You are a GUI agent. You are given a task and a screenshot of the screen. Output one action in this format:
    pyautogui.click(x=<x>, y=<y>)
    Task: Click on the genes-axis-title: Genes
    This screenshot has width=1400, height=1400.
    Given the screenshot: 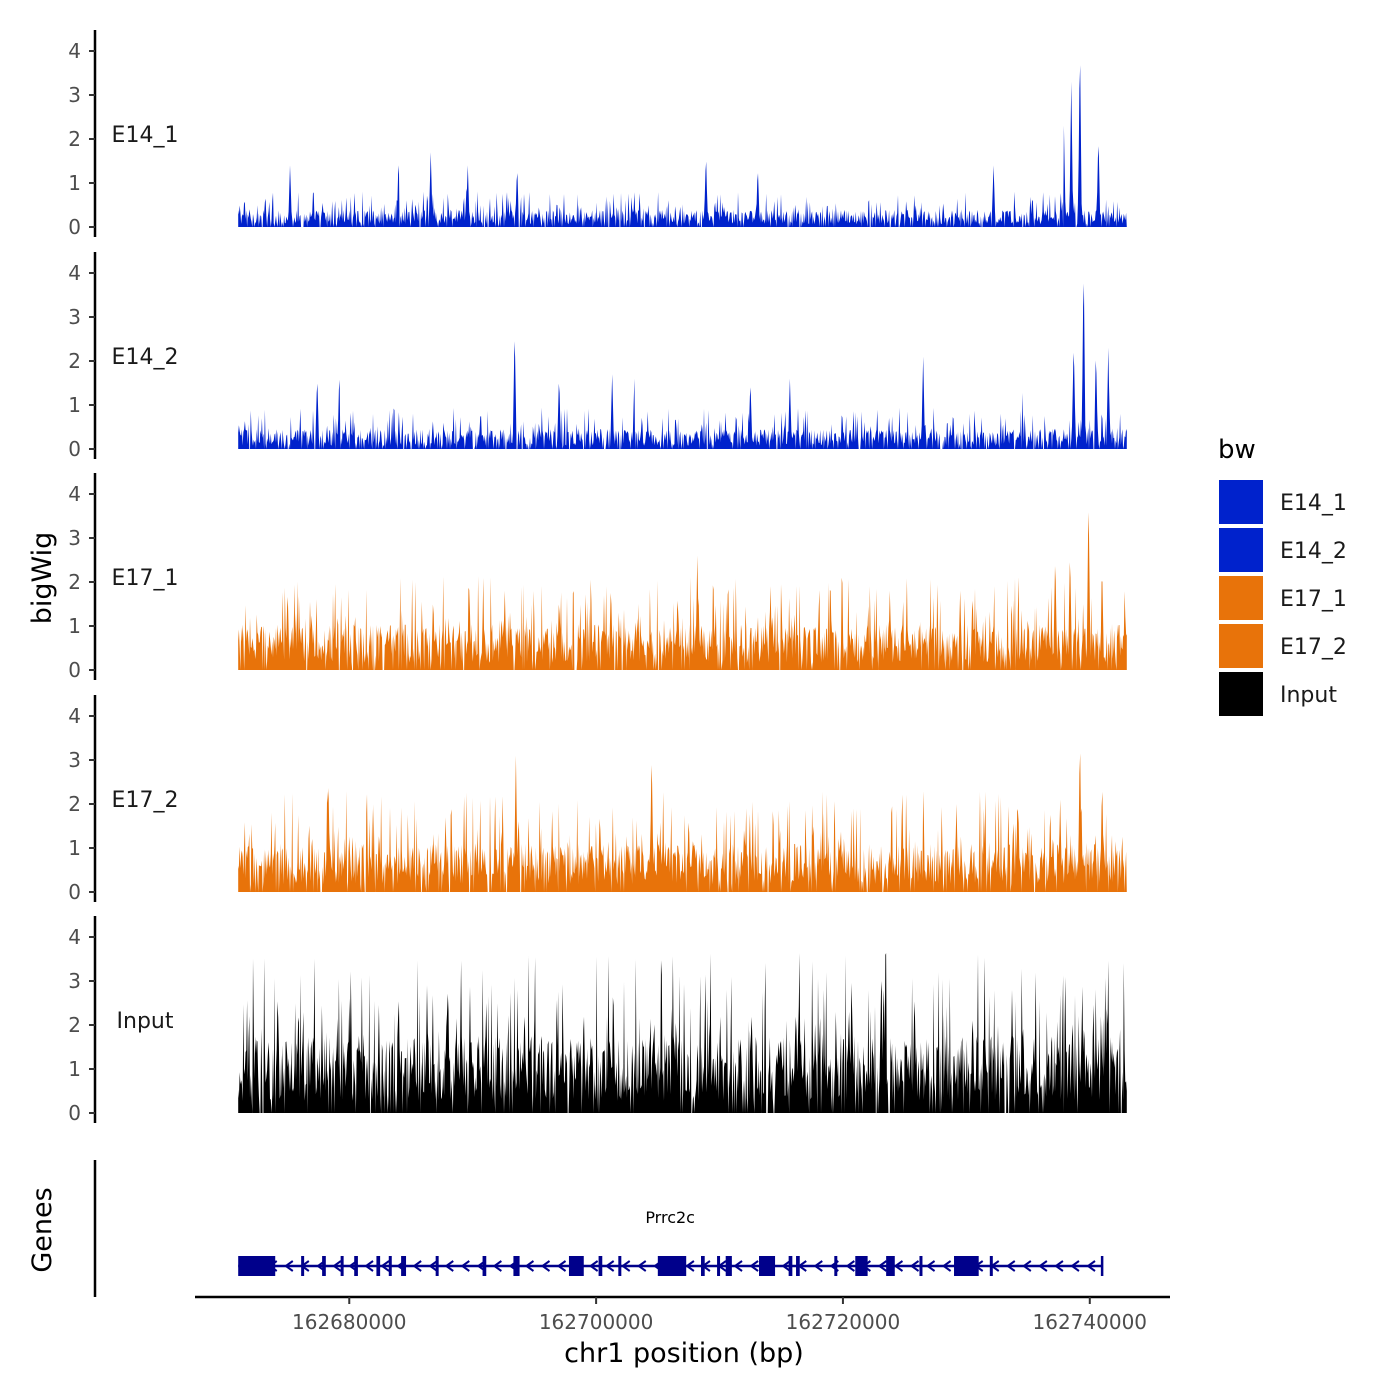 What is the action you would take?
    pyautogui.click(x=42, y=1229)
    